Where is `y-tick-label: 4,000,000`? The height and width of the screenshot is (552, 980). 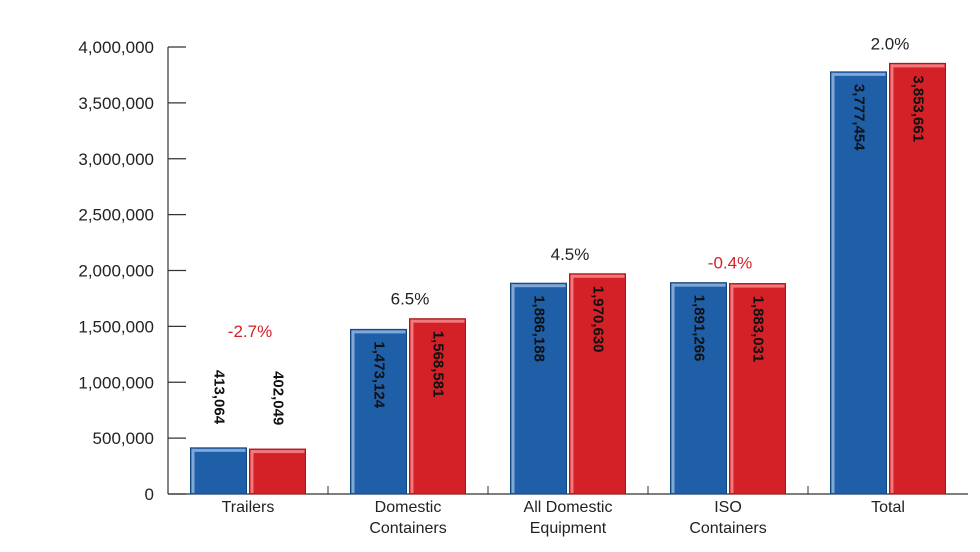 y-tick-label: 4,000,000 is located at coordinates (116, 47).